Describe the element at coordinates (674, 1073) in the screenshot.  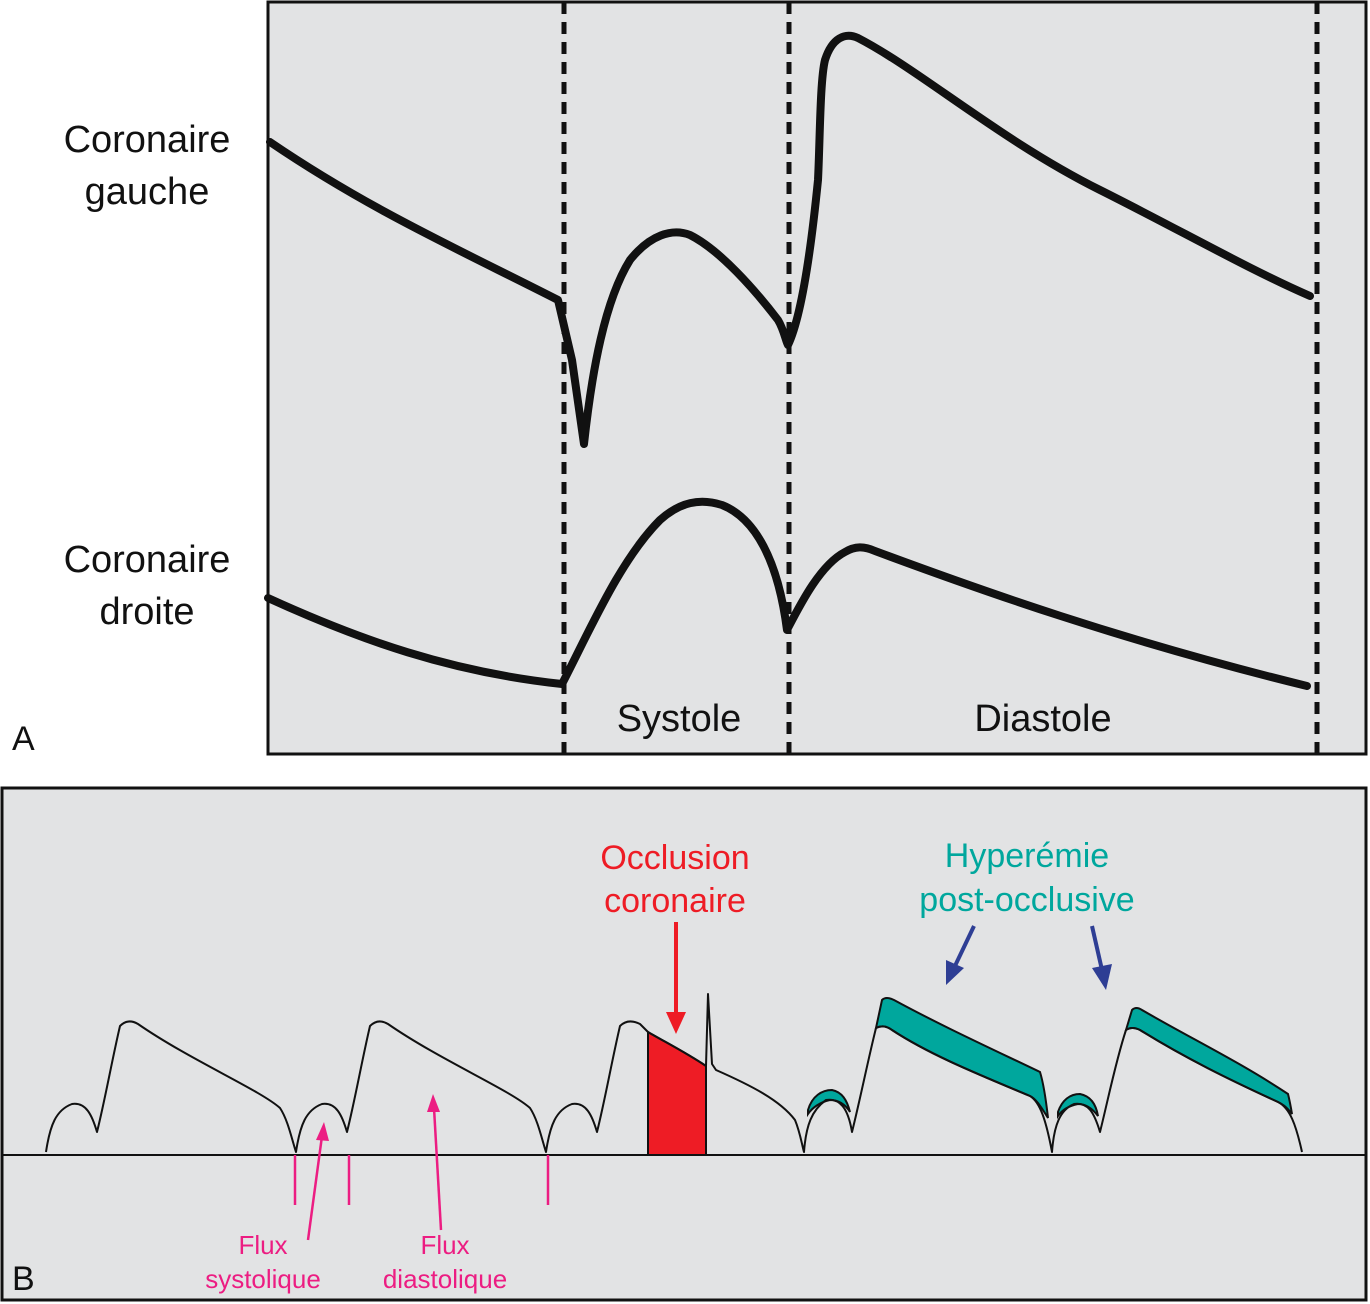
I see `coronary-flow-trace` at that location.